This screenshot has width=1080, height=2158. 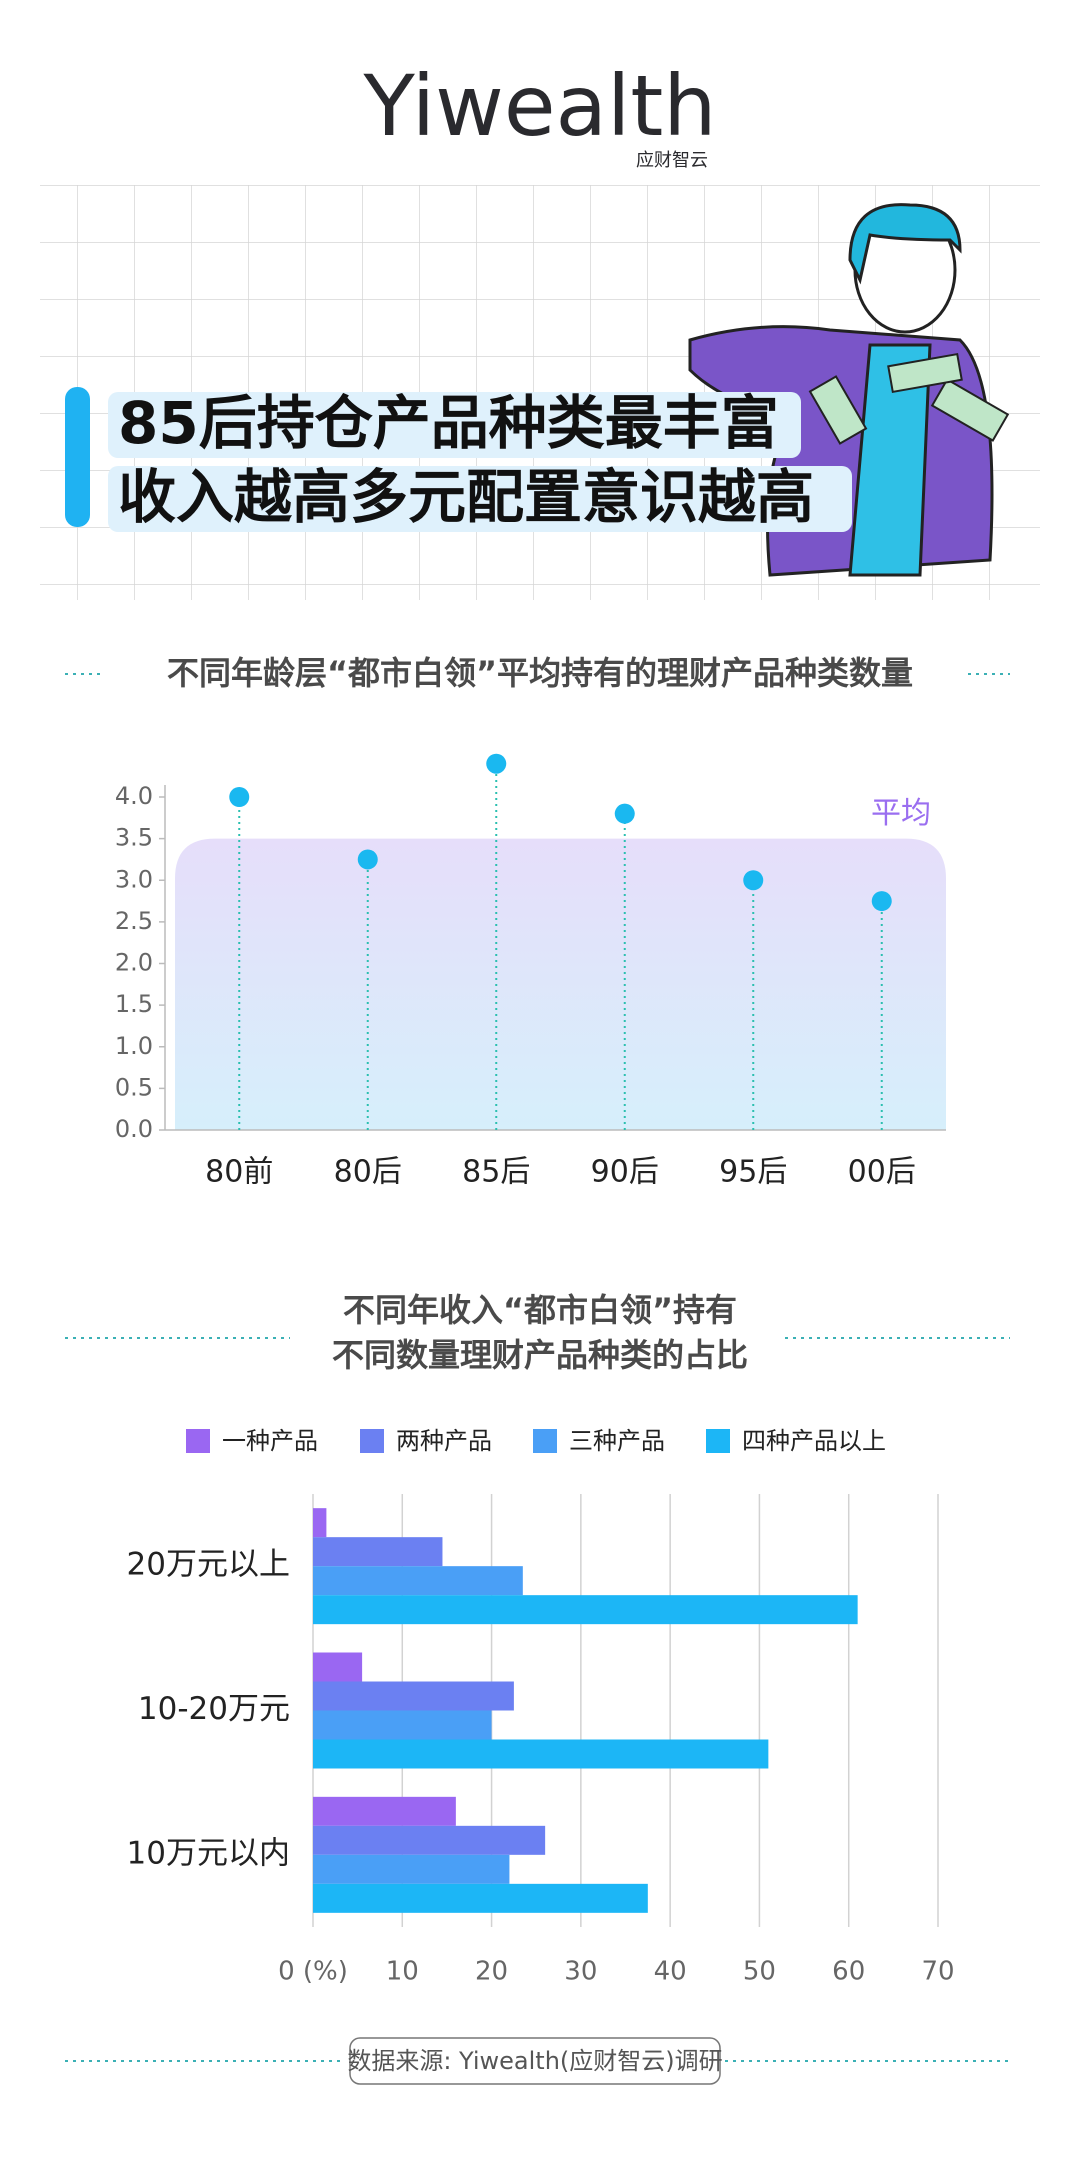 I want to click on x-tick-label: 90后, so click(x=625, y=1172).